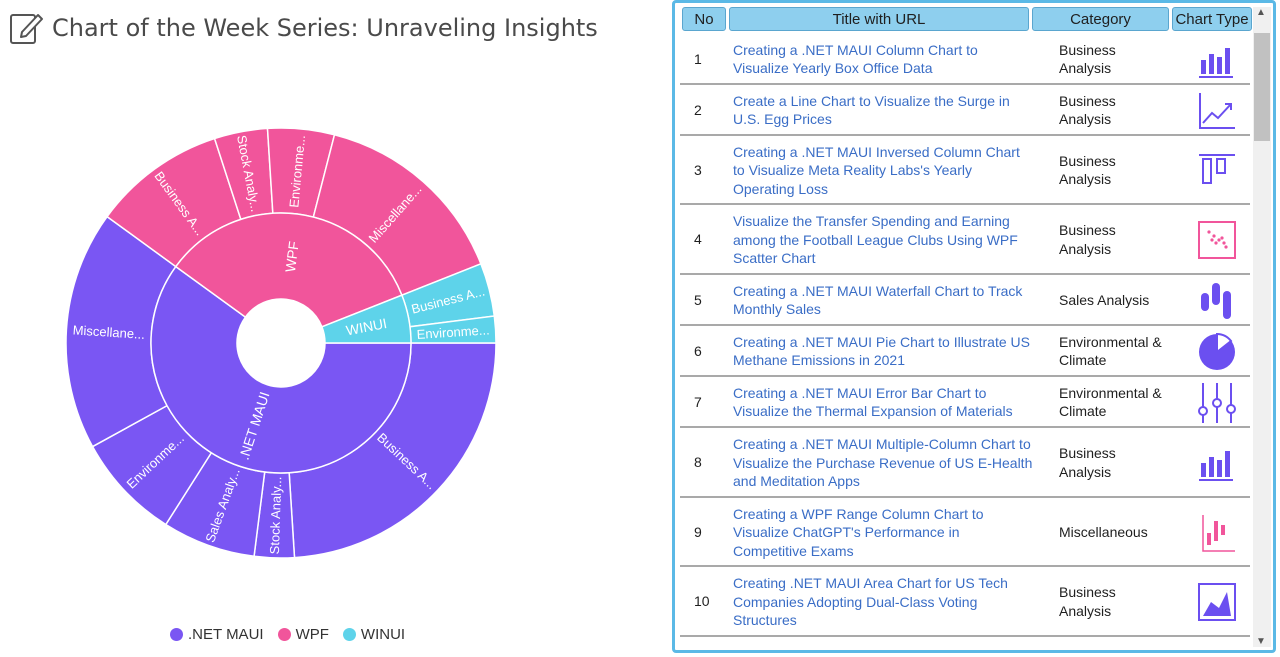 This screenshot has height=657, width=1280. What do you see at coordinates (698, 239) in the screenshot?
I see `row-number: 4` at bounding box center [698, 239].